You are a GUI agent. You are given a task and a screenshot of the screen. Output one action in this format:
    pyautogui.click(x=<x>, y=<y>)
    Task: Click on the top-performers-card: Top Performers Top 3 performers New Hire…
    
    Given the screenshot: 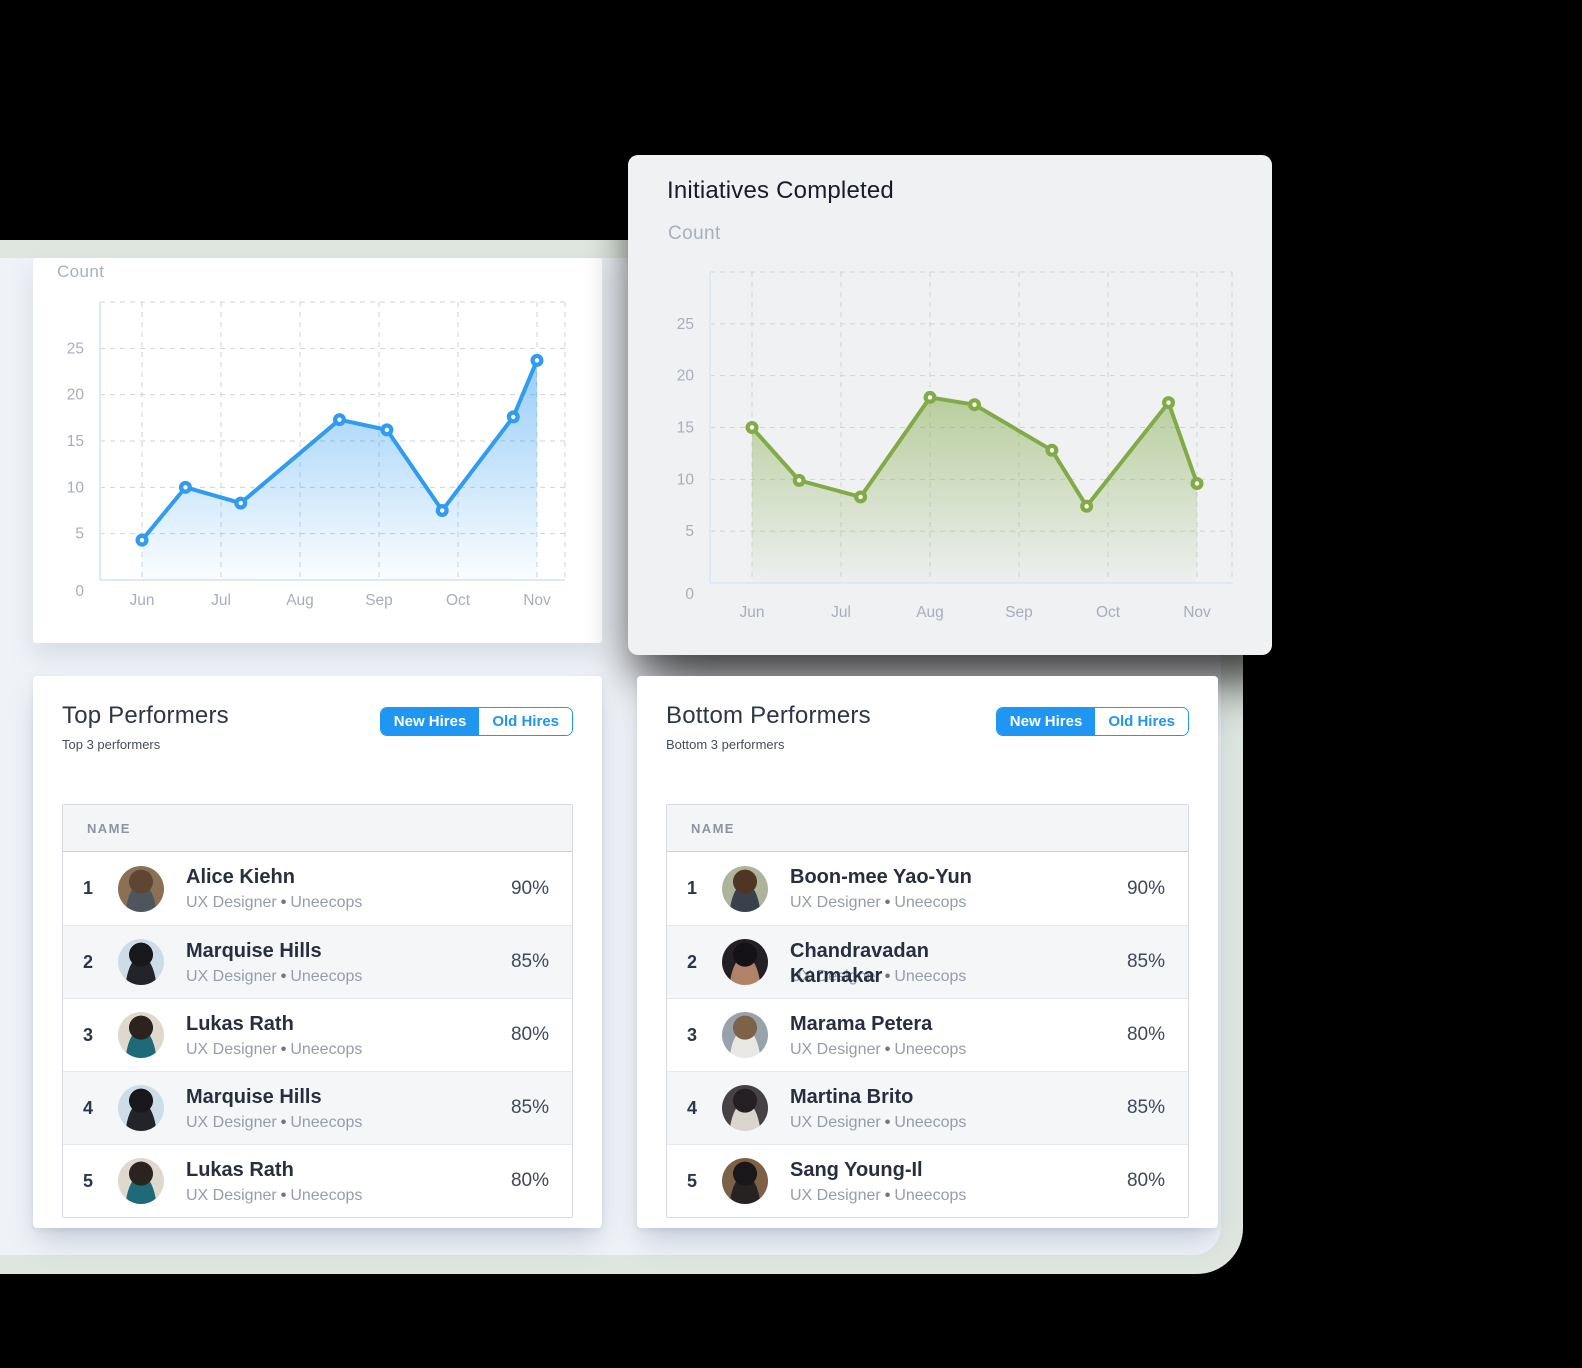 What is the action you would take?
    pyautogui.click(x=317, y=952)
    